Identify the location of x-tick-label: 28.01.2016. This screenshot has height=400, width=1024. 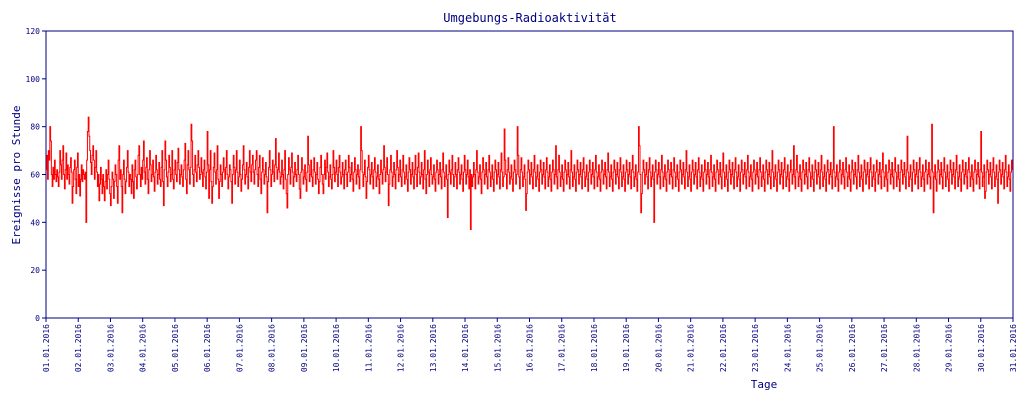
(916, 348).